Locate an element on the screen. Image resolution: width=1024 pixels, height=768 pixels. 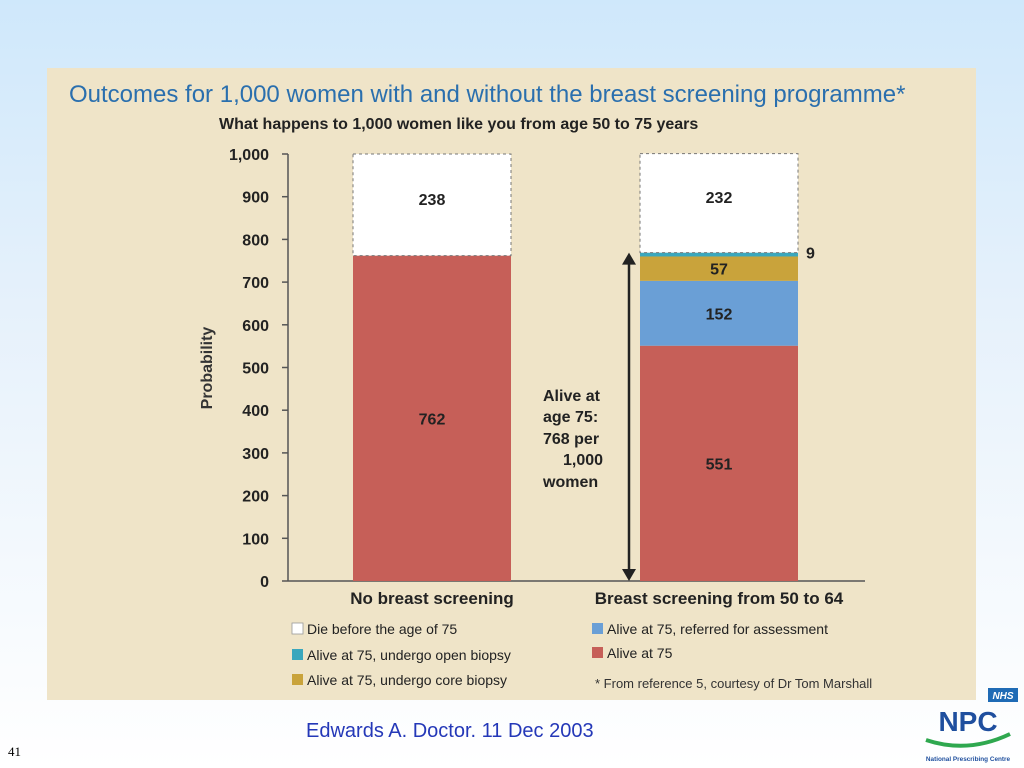
y-tick-label: 500 is located at coordinates (255, 369).